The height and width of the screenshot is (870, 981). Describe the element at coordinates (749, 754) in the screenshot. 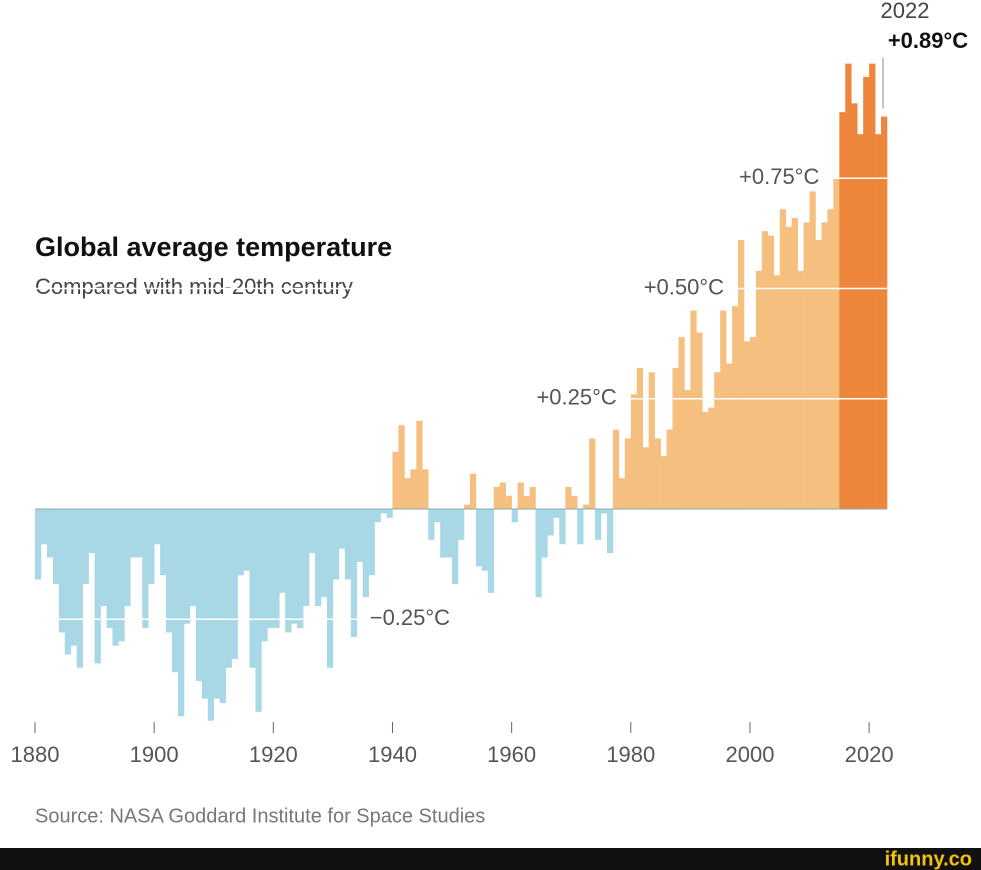

I see `x-tick-label: 2000` at that location.